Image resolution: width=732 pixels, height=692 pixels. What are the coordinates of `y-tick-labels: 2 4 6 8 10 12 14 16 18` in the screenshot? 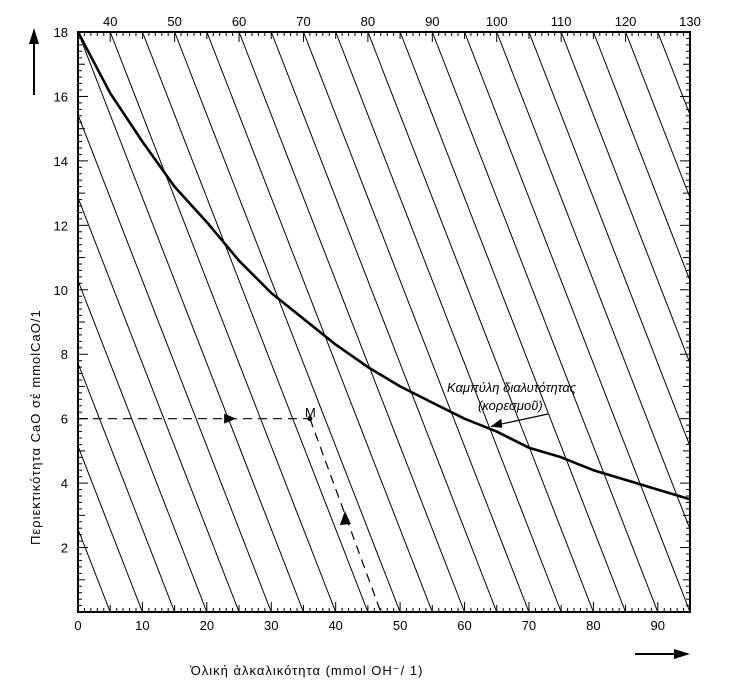 It's located at (61, 290).